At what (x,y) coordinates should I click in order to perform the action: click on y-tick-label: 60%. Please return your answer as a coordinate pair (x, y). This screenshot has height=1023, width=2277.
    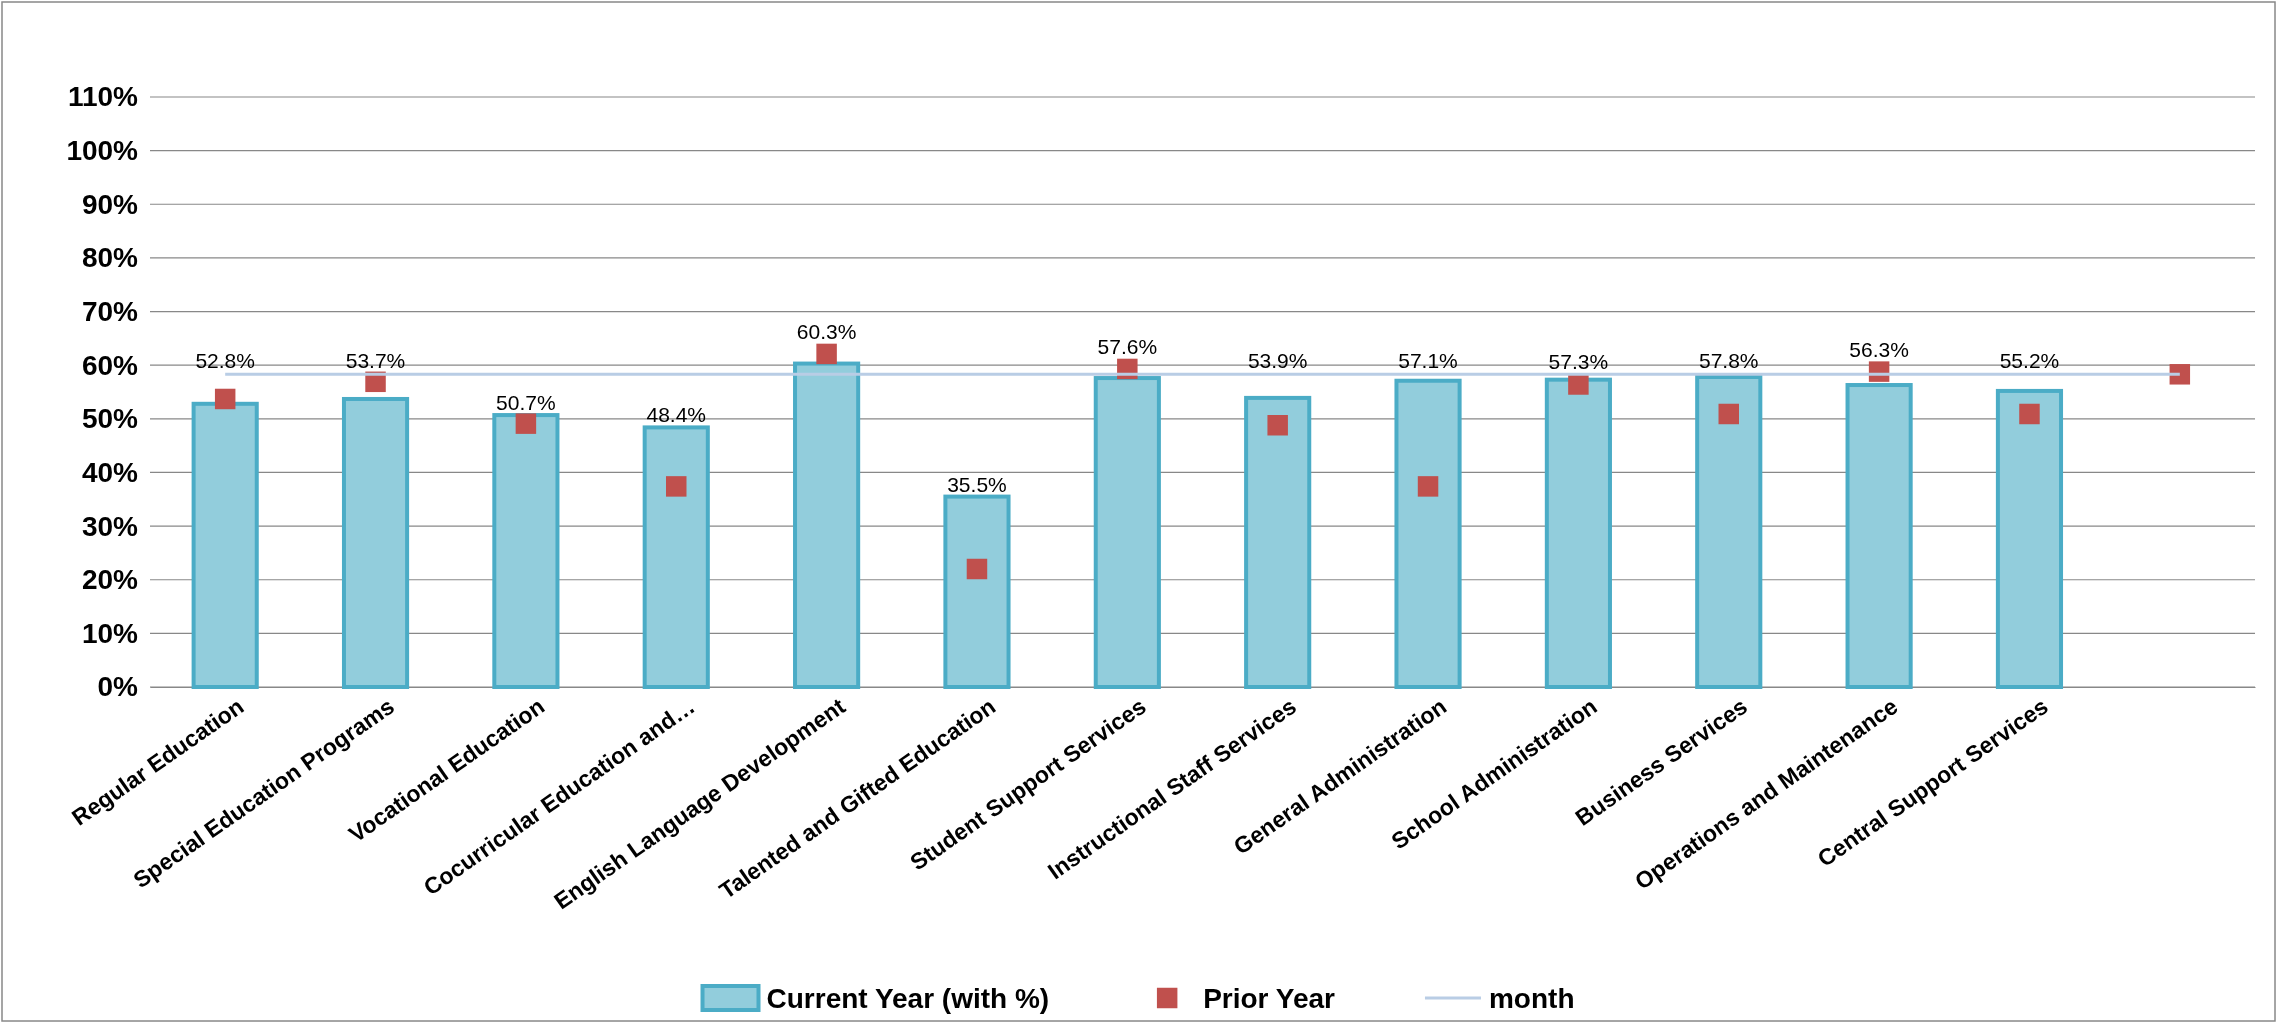
    Looking at the image, I should click on (110, 365).